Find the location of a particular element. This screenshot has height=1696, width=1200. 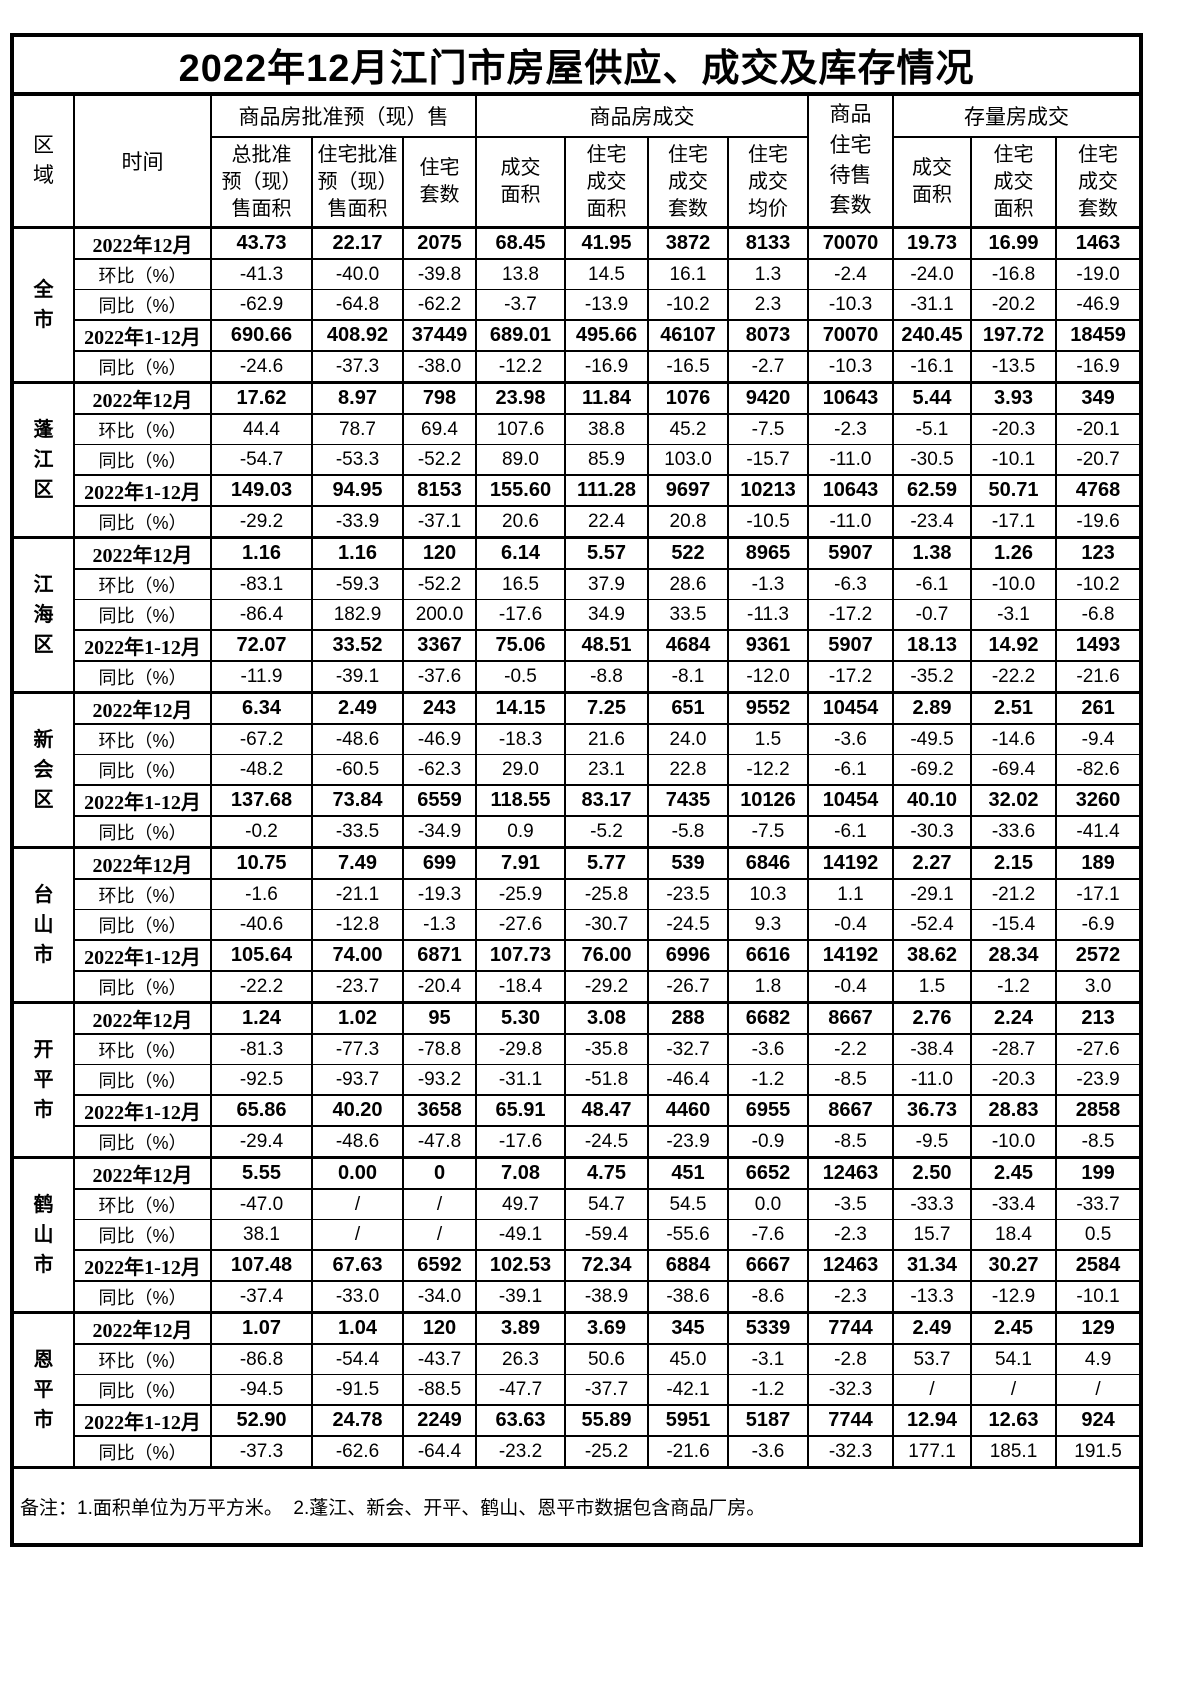

col-header-stock-residential-sales-area: 住宅 成交 面积 is located at coordinates (1013, 182).